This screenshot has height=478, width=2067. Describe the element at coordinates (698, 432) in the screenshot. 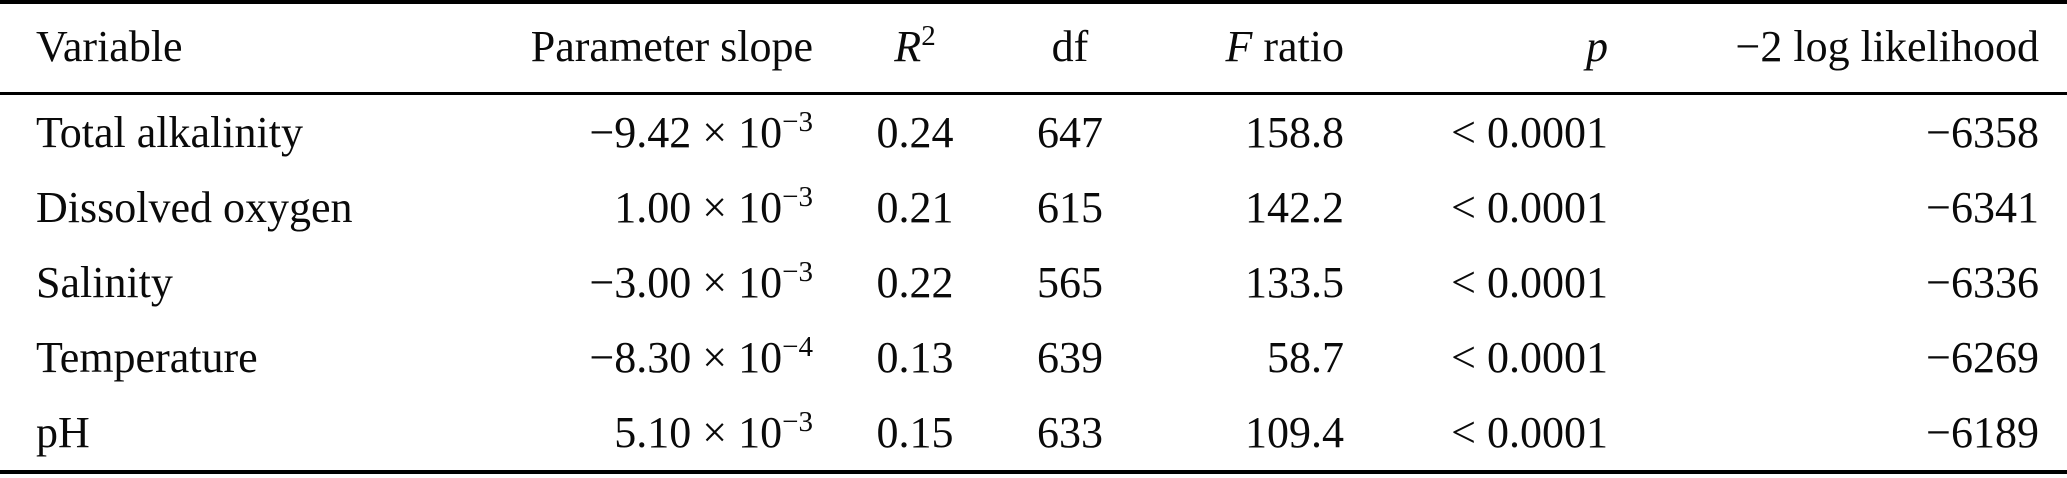

I see `slope-mantissa: 5.10 × 10` at that location.